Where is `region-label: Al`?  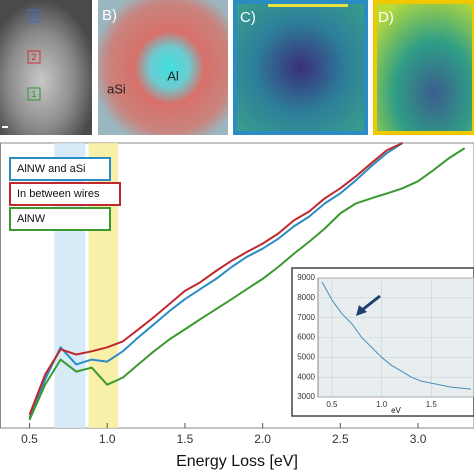 region-label: Al is located at coordinates (173, 75).